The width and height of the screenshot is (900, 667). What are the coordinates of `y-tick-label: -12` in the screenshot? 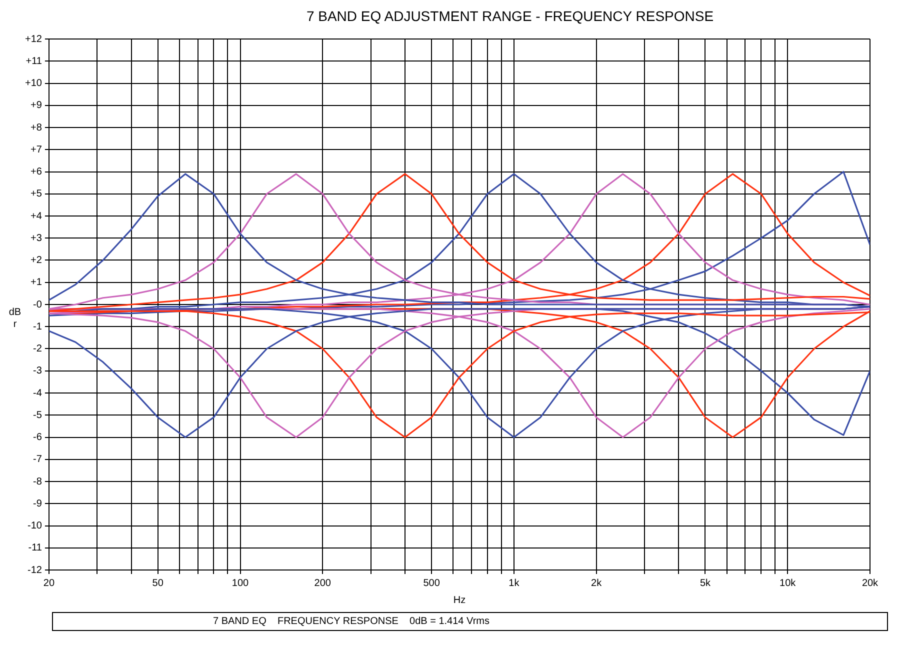 It's located at (35, 570).